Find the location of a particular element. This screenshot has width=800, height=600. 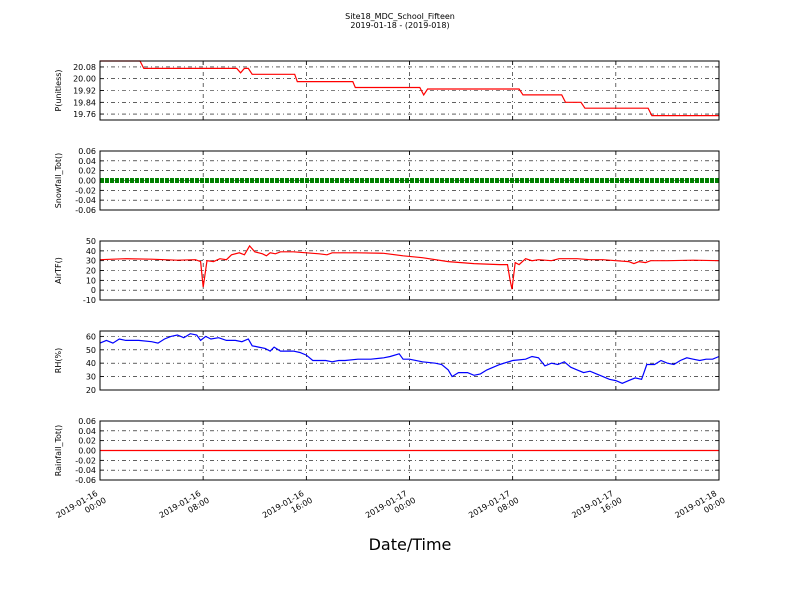

y-tick-label: 19.92 is located at coordinates (84, 91).